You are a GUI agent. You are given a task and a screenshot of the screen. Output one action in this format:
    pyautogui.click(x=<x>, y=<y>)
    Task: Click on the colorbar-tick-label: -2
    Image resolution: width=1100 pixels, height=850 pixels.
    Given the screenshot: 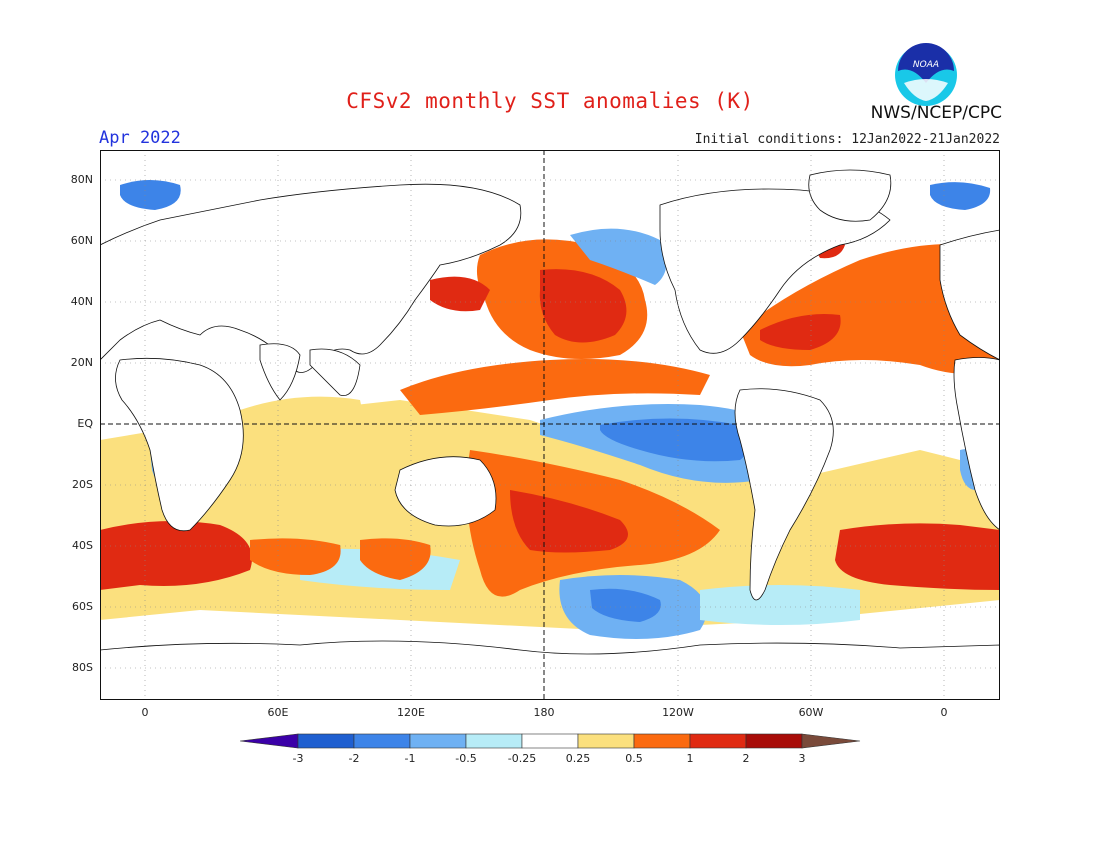 What is the action you would take?
    pyautogui.click(x=354, y=758)
    